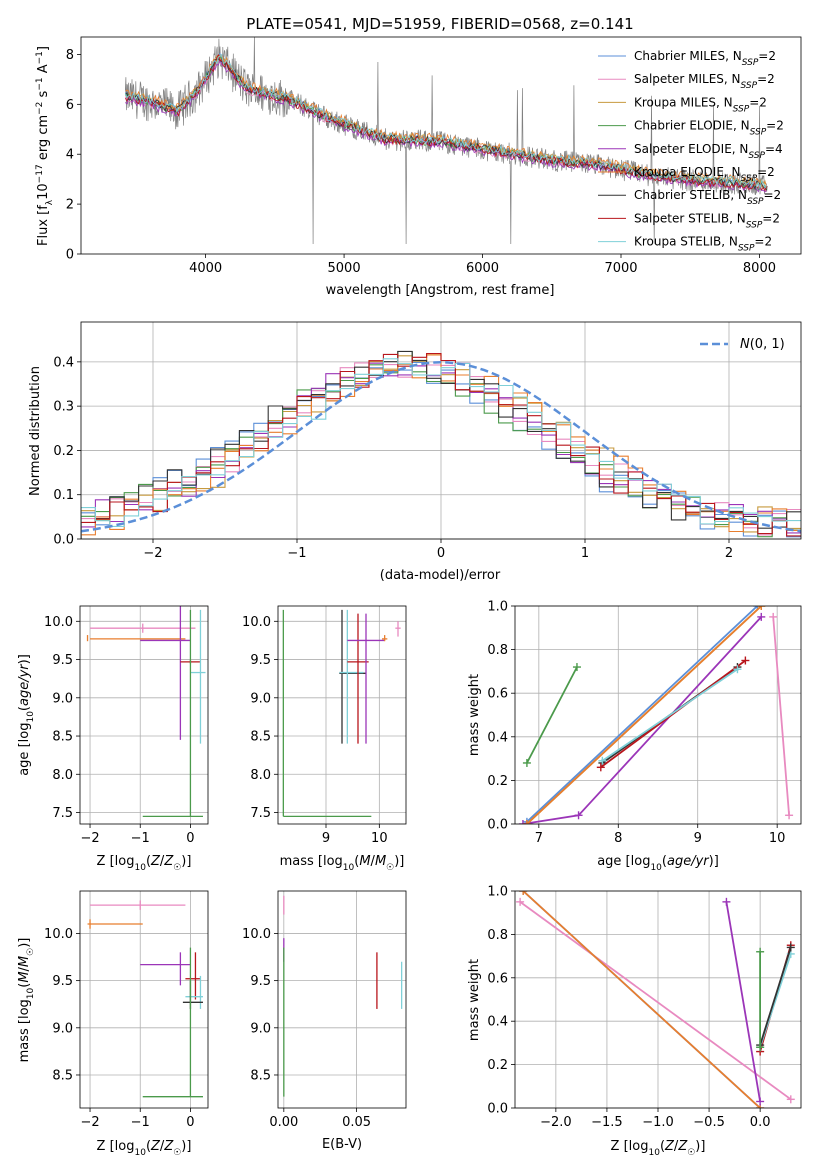 Image resolution: width=819 pixels, height=1170 pixels. I want to click on weight-age-x-axis-title: age [log10(age/yr)], so click(658, 863).